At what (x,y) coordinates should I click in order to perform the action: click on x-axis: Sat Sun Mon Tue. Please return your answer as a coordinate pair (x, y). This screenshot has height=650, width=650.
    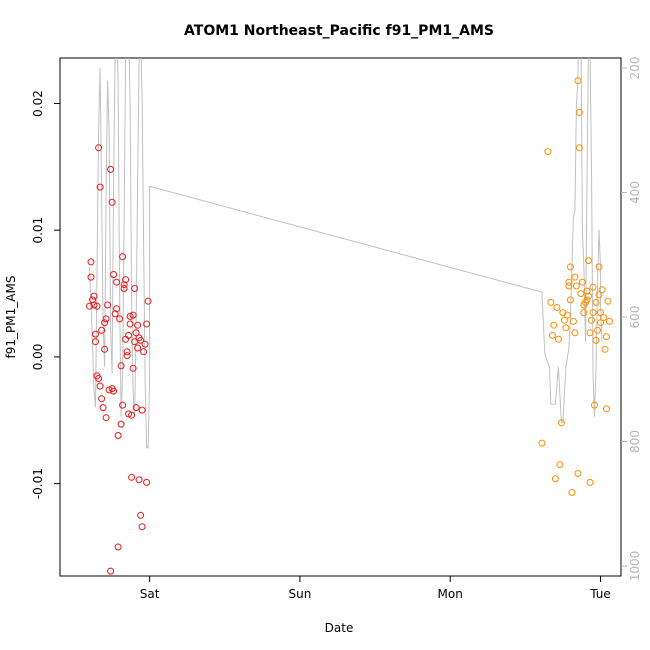
    Looking at the image, I should click on (375, 588).